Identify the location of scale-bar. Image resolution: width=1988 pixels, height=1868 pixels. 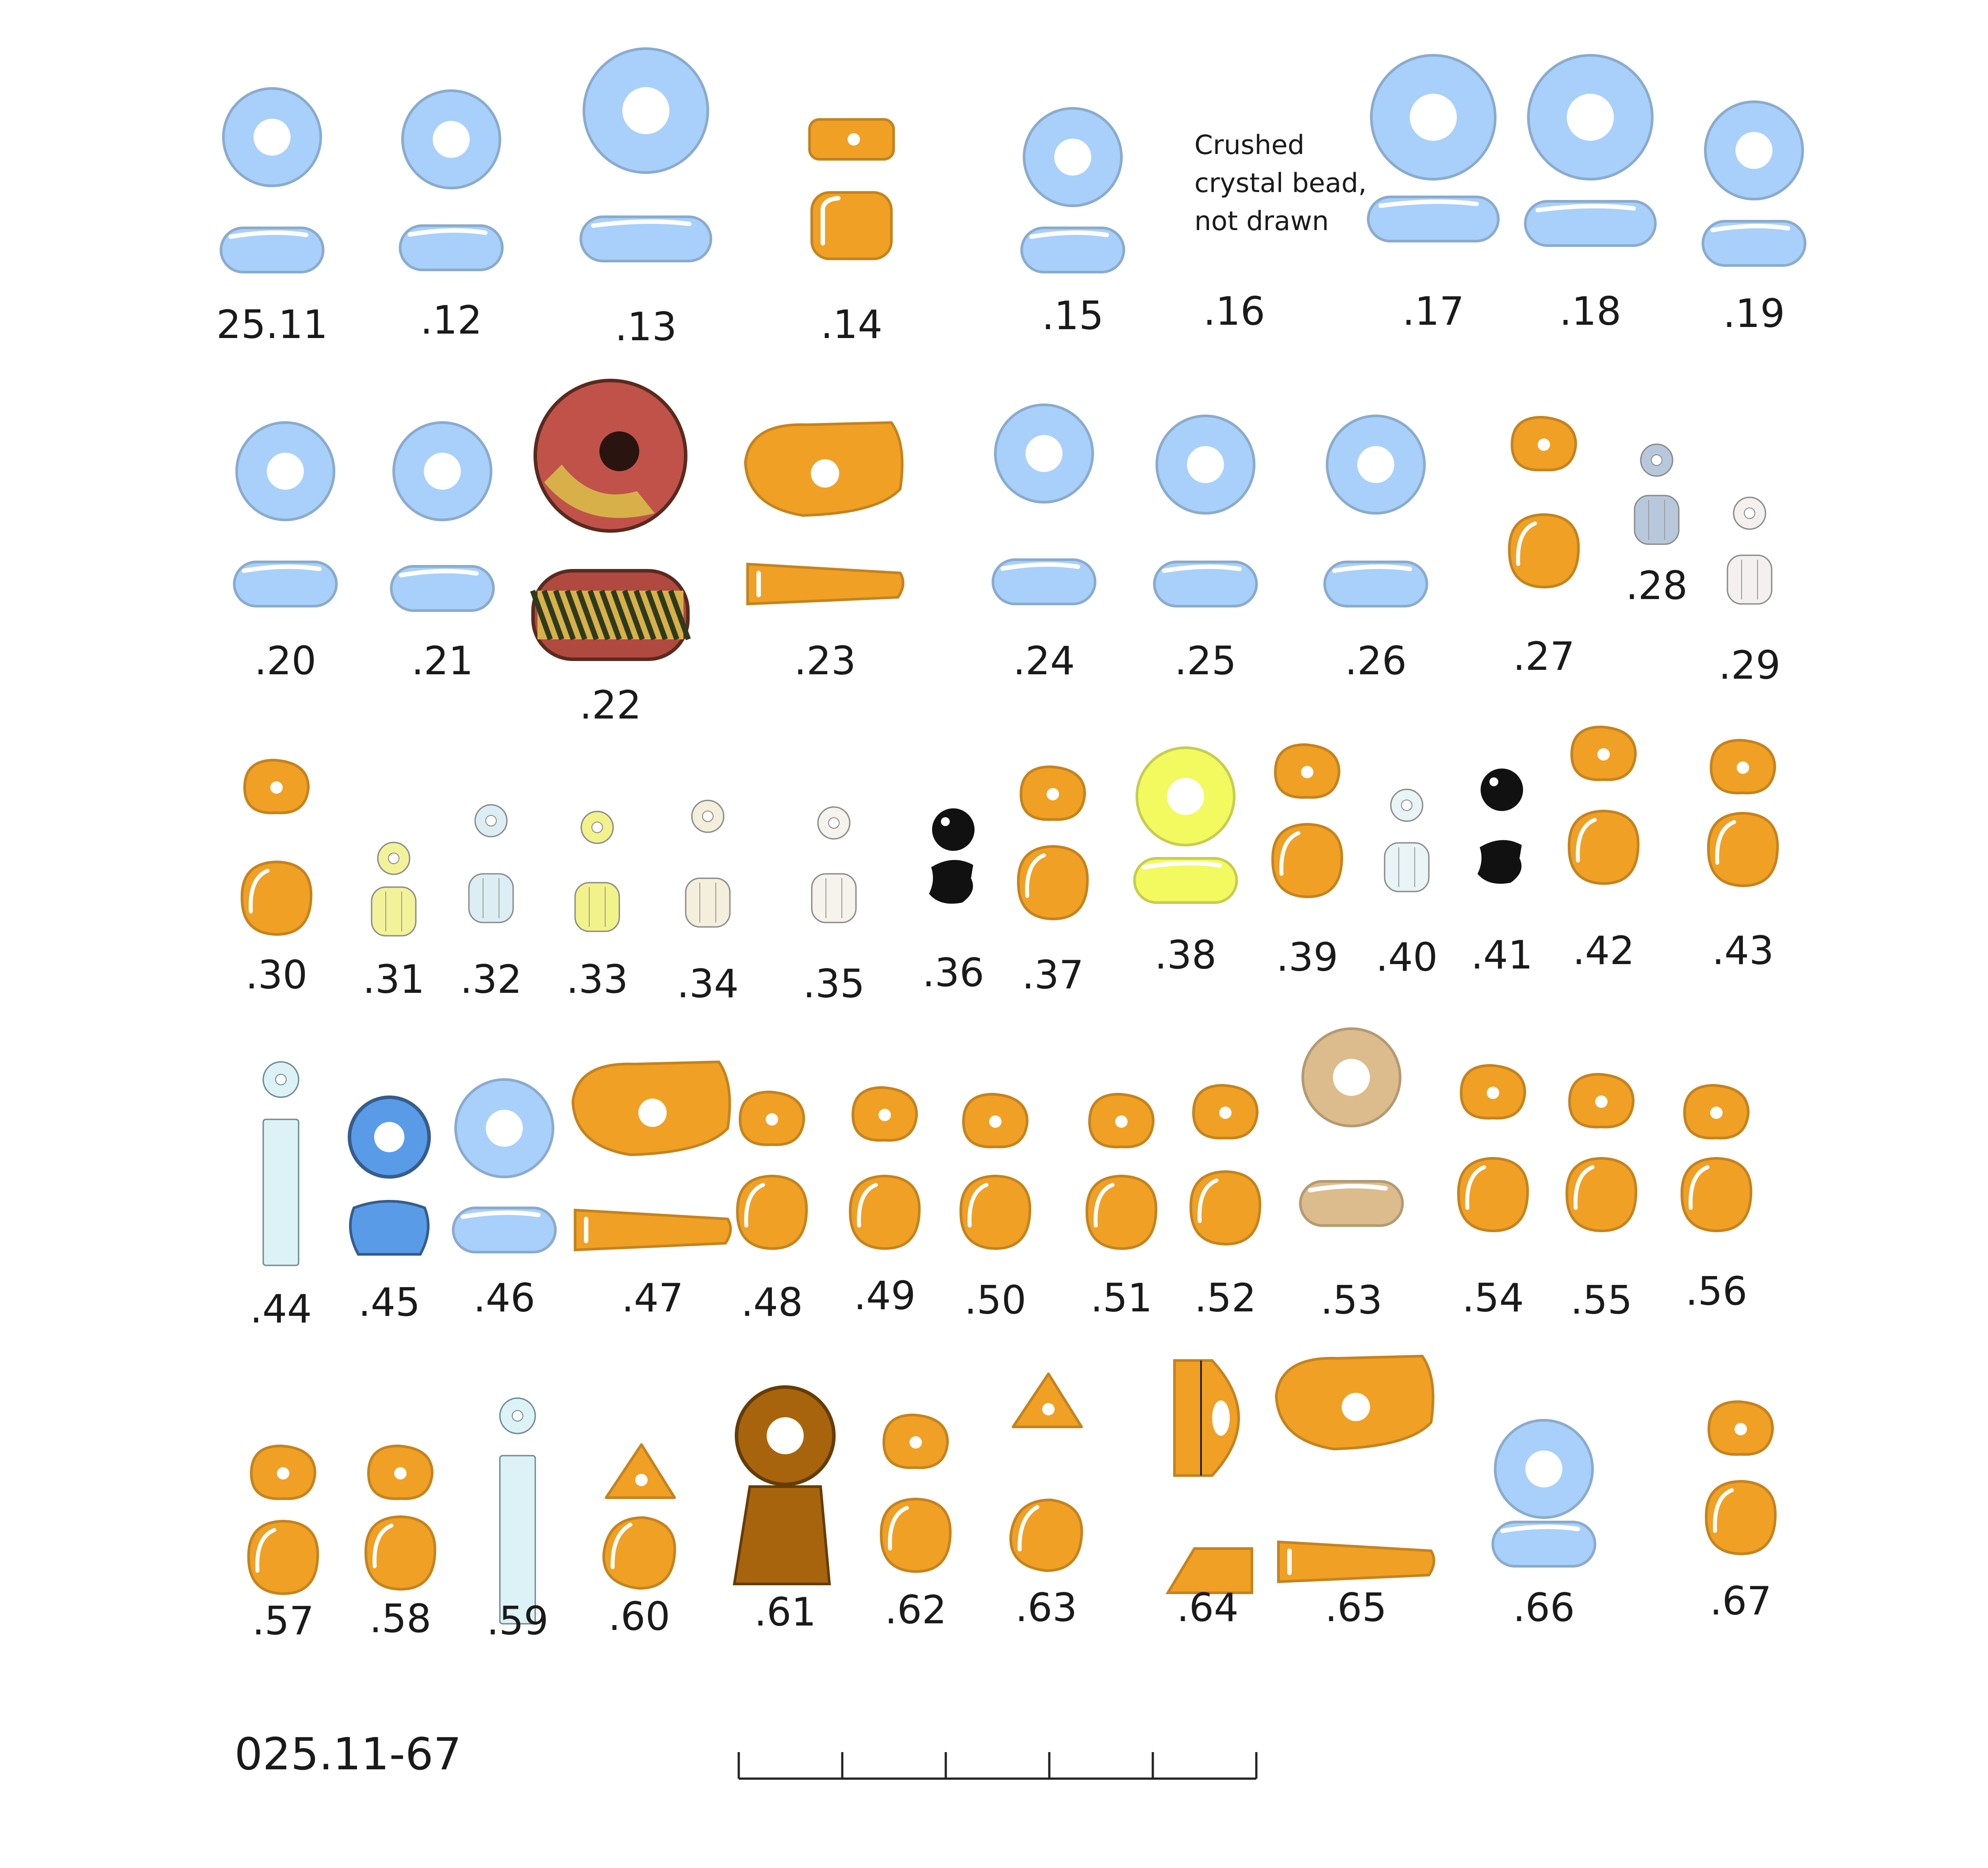
(997, 1766).